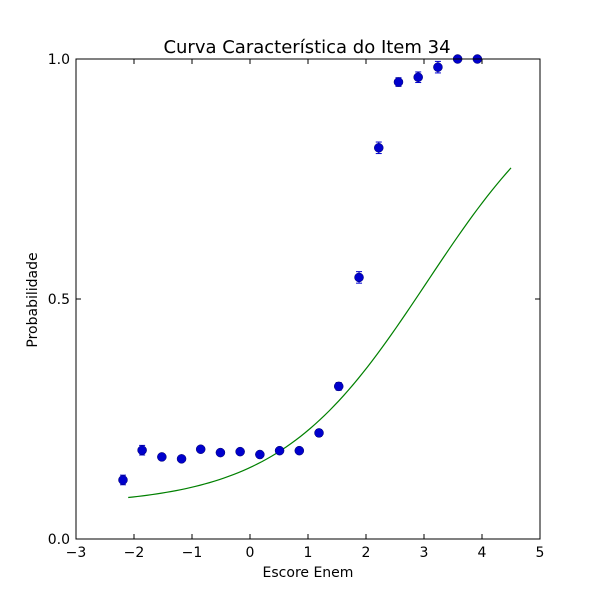  What do you see at coordinates (308, 553) in the screenshot?
I see `x-tick-label: 1` at bounding box center [308, 553].